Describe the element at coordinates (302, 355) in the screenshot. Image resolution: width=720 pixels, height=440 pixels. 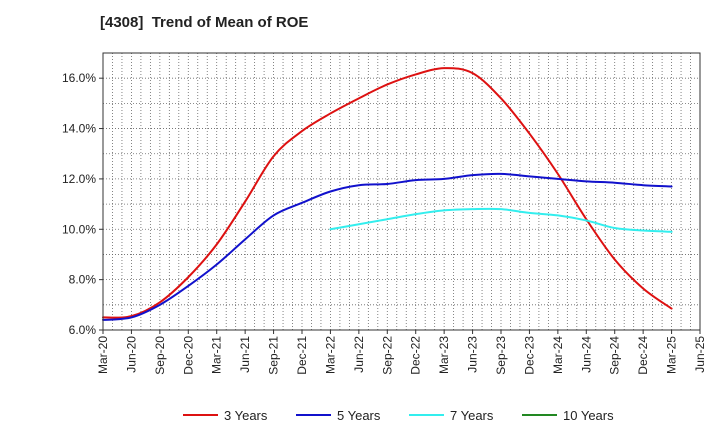
I see `x-tick-label: Dec-21` at that location.